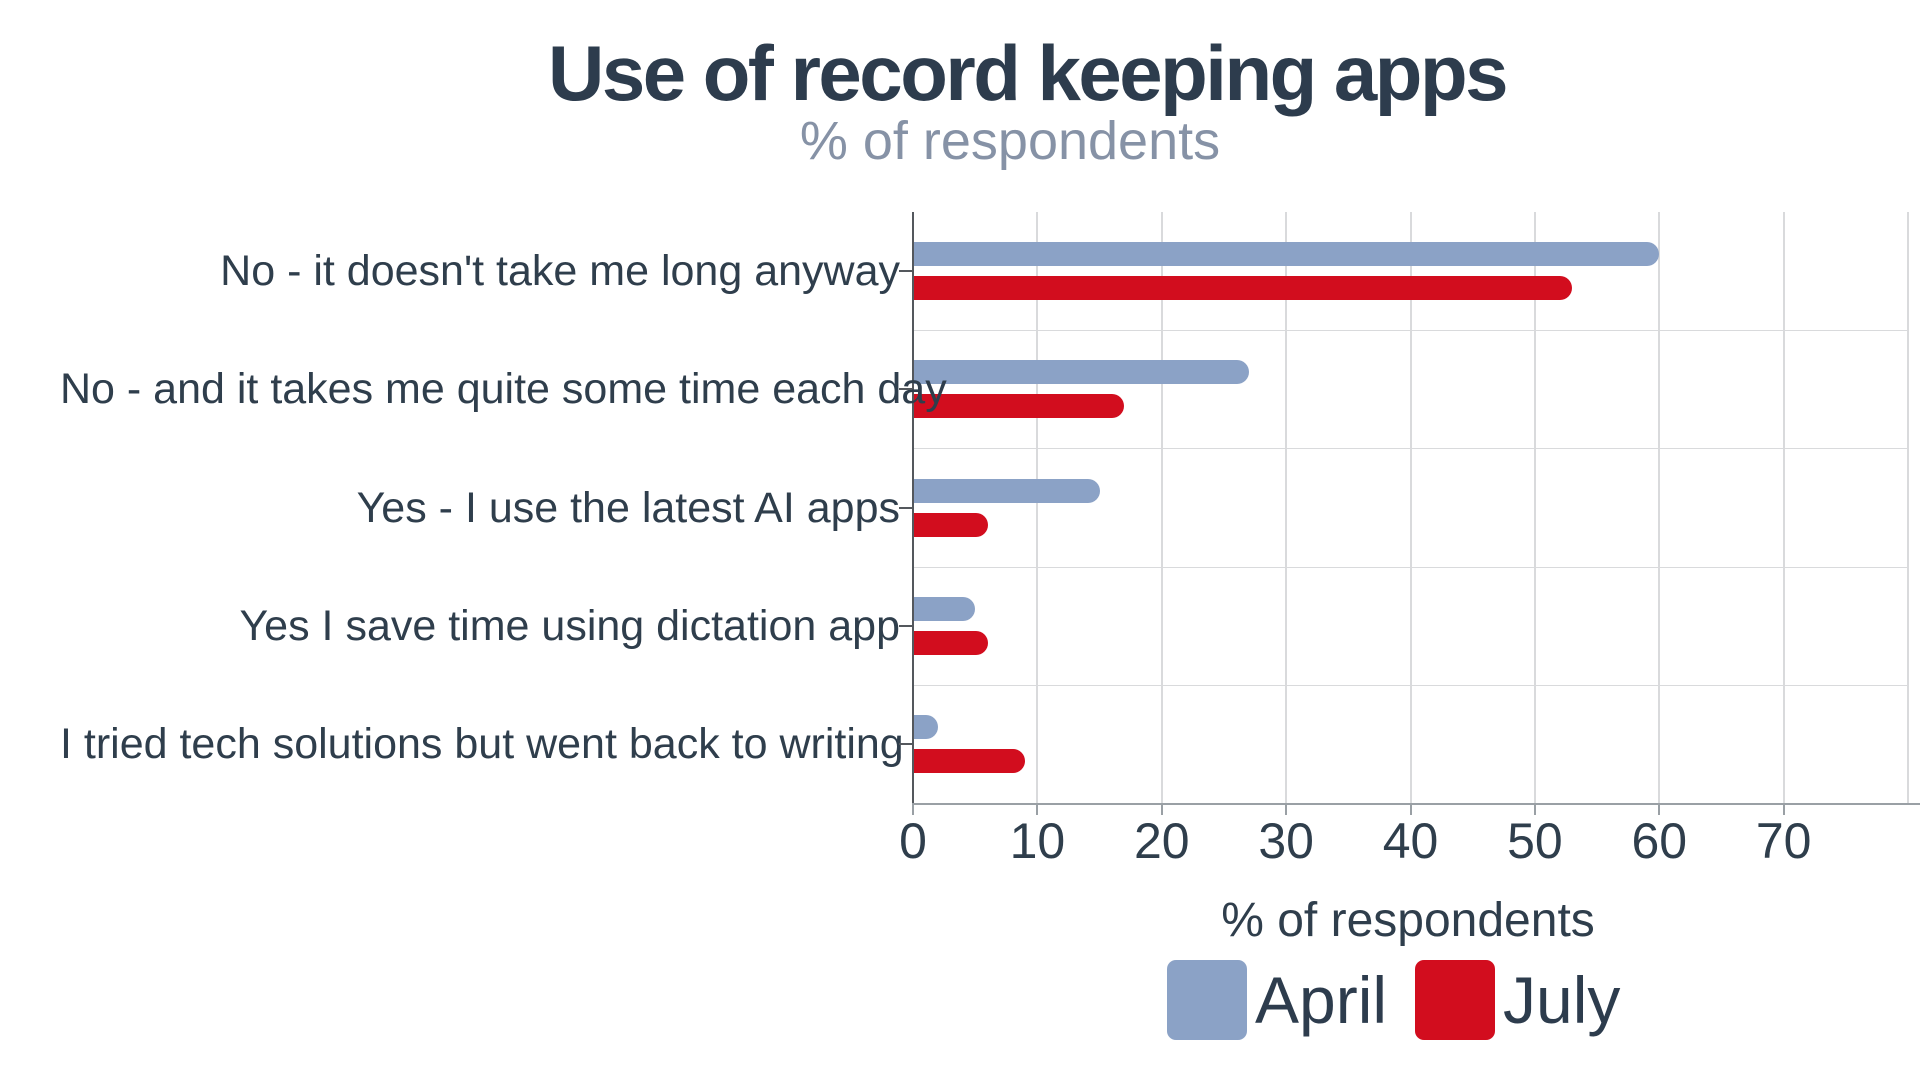 The height and width of the screenshot is (1080, 1920). I want to click on x-tick-label-40: 40, so click(1410, 841).